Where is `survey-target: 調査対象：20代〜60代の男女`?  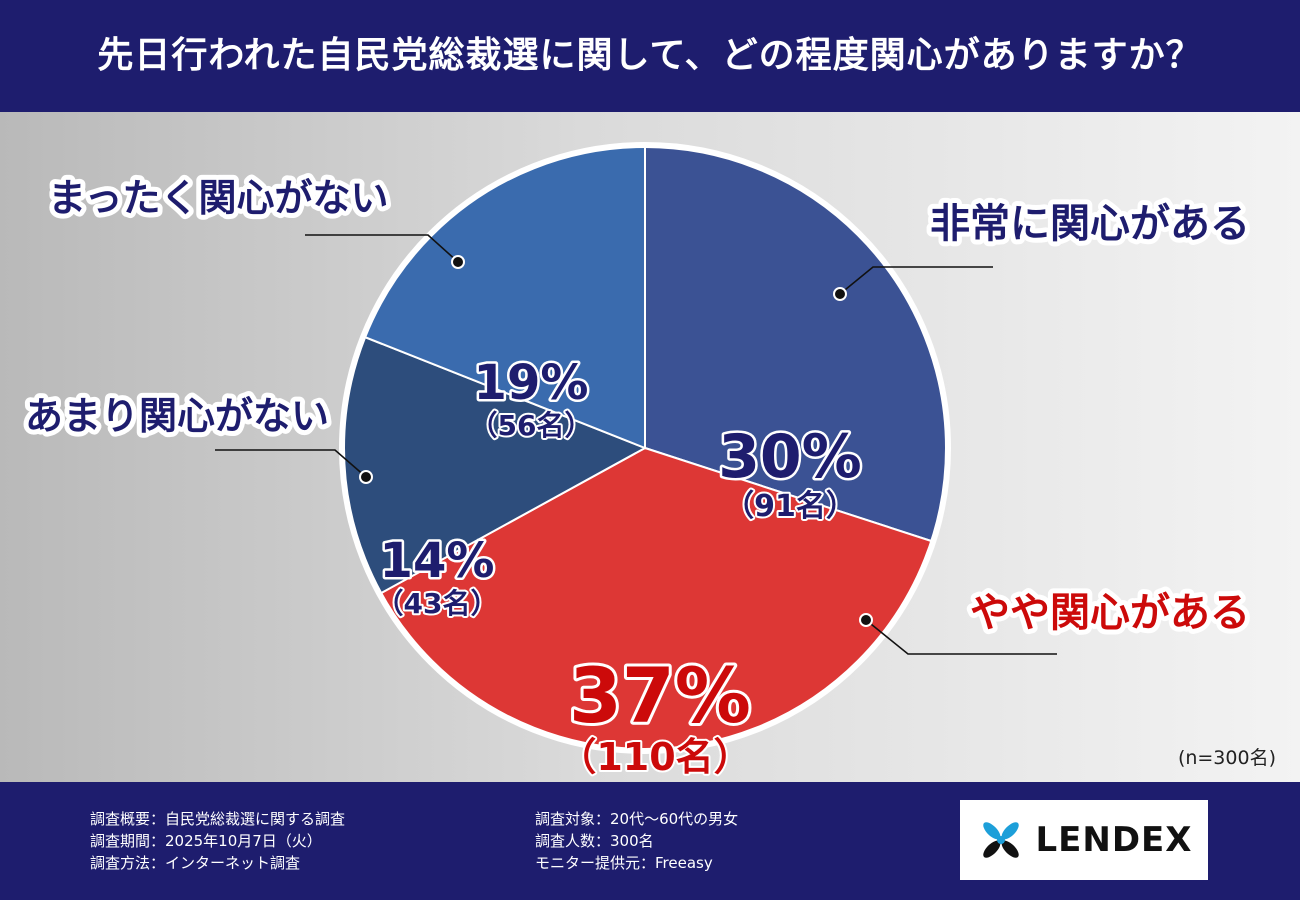 survey-target: 調査対象：20代〜60代の男女 is located at coordinates (637, 819).